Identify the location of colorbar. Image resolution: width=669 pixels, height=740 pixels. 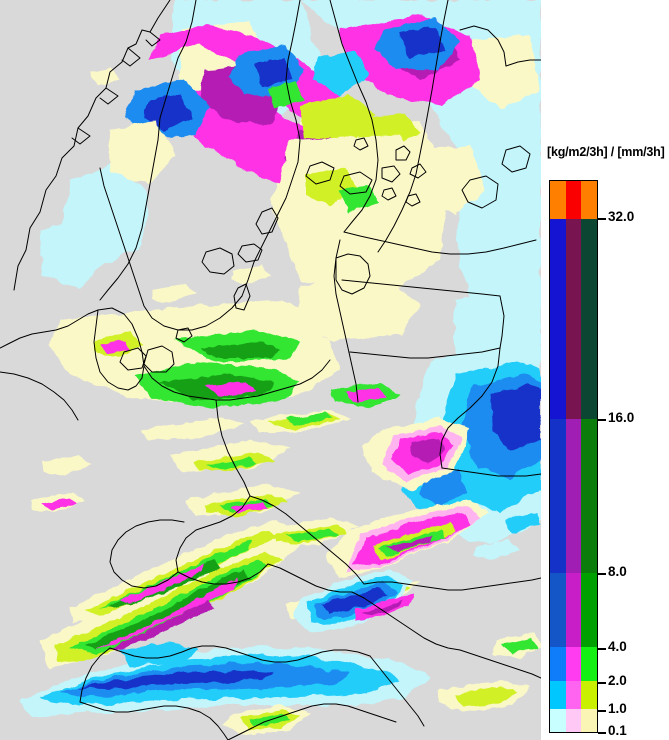
(573, 456).